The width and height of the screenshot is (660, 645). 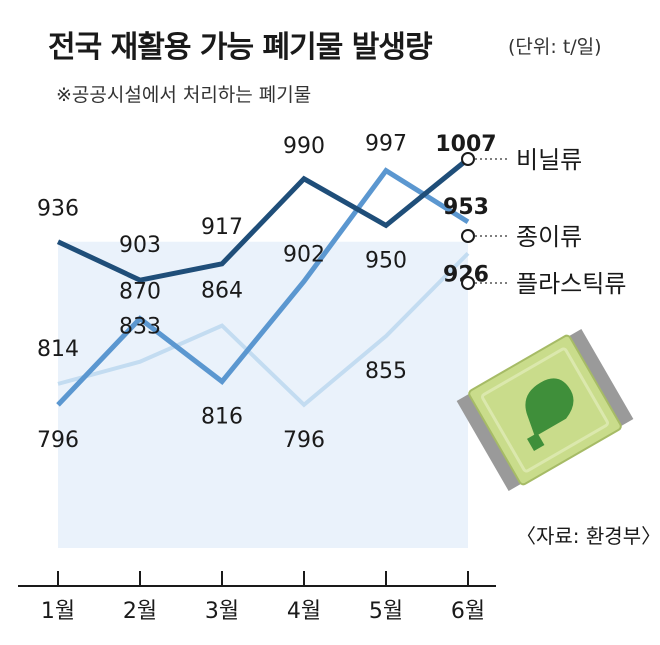 I want to click on x-tick-label: 3월, so click(x=222, y=611).